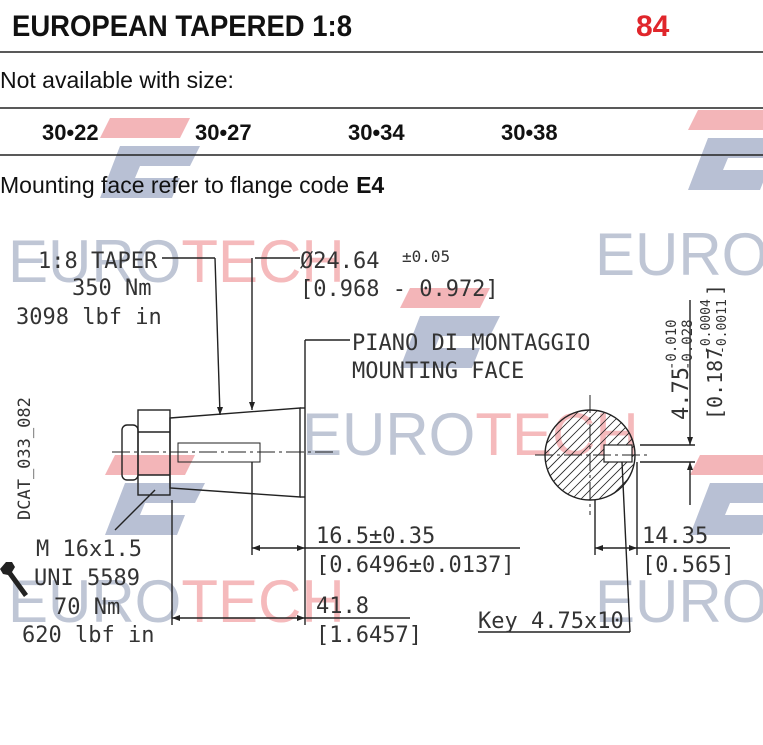 This screenshot has height=745, width=763. I want to click on label: 30•34, so click(376, 132).